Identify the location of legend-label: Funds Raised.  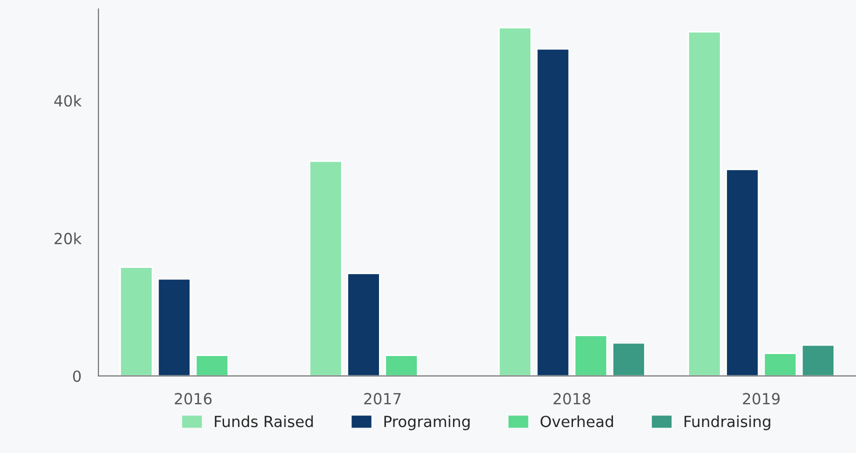
(263, 421).